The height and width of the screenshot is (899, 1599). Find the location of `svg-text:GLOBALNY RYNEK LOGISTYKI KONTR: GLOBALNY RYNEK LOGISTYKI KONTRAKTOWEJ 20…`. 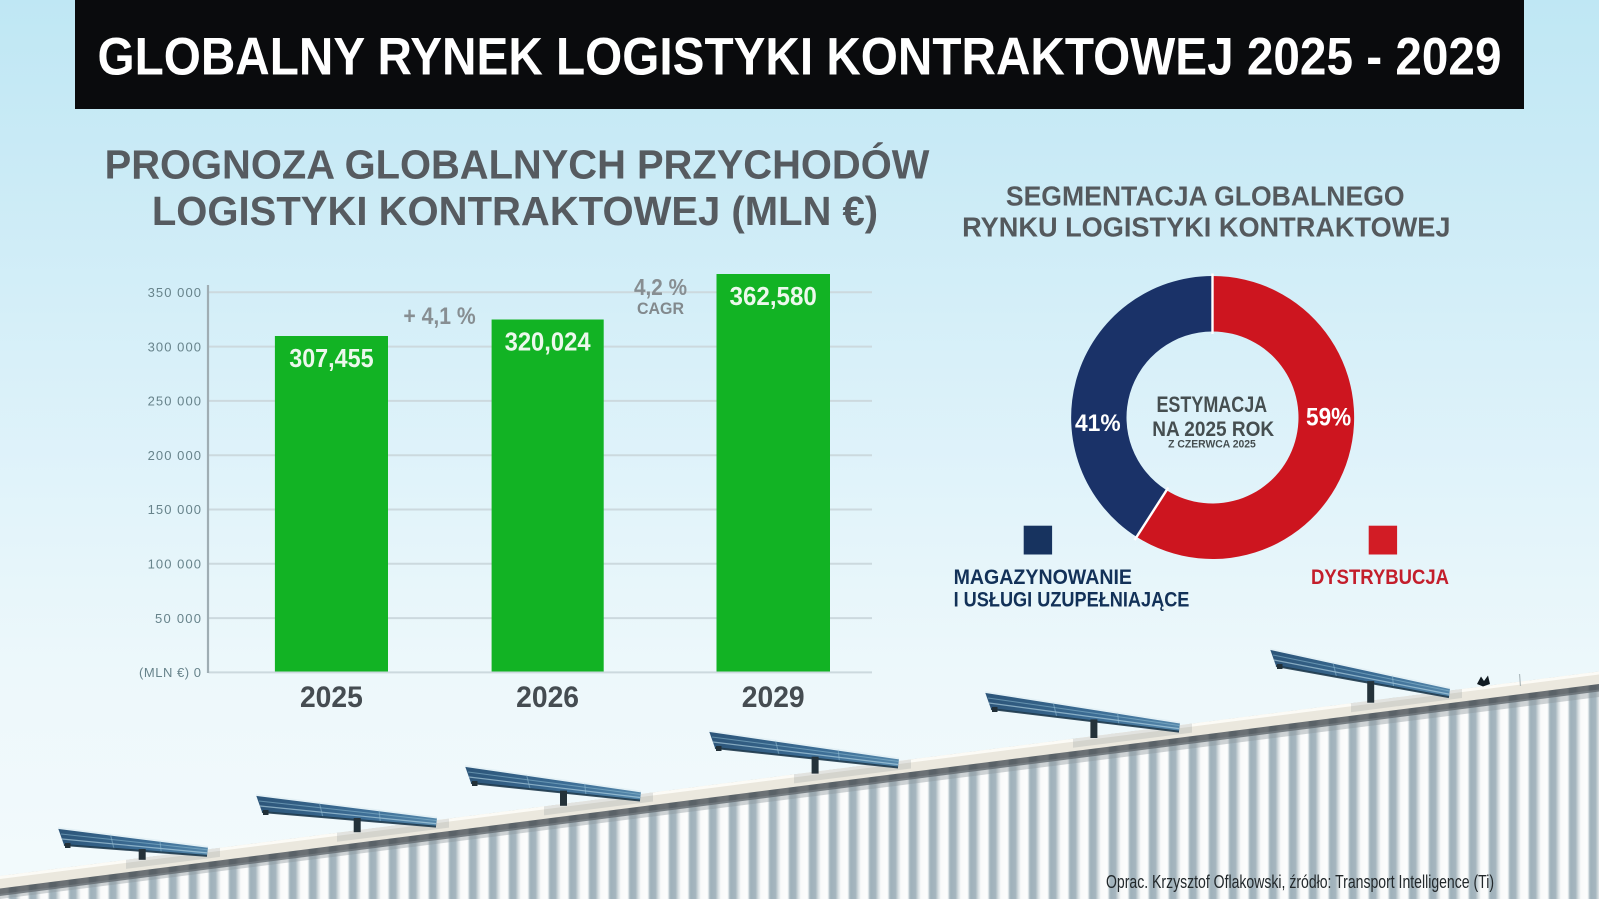

svg-text:GLOBALNY RYNEK LOGISTYKI KONTR: GLOBALNY RYNEK LOGISTYKI KONTRAKTOWEJ 20… is located at coordinates (800, 57).